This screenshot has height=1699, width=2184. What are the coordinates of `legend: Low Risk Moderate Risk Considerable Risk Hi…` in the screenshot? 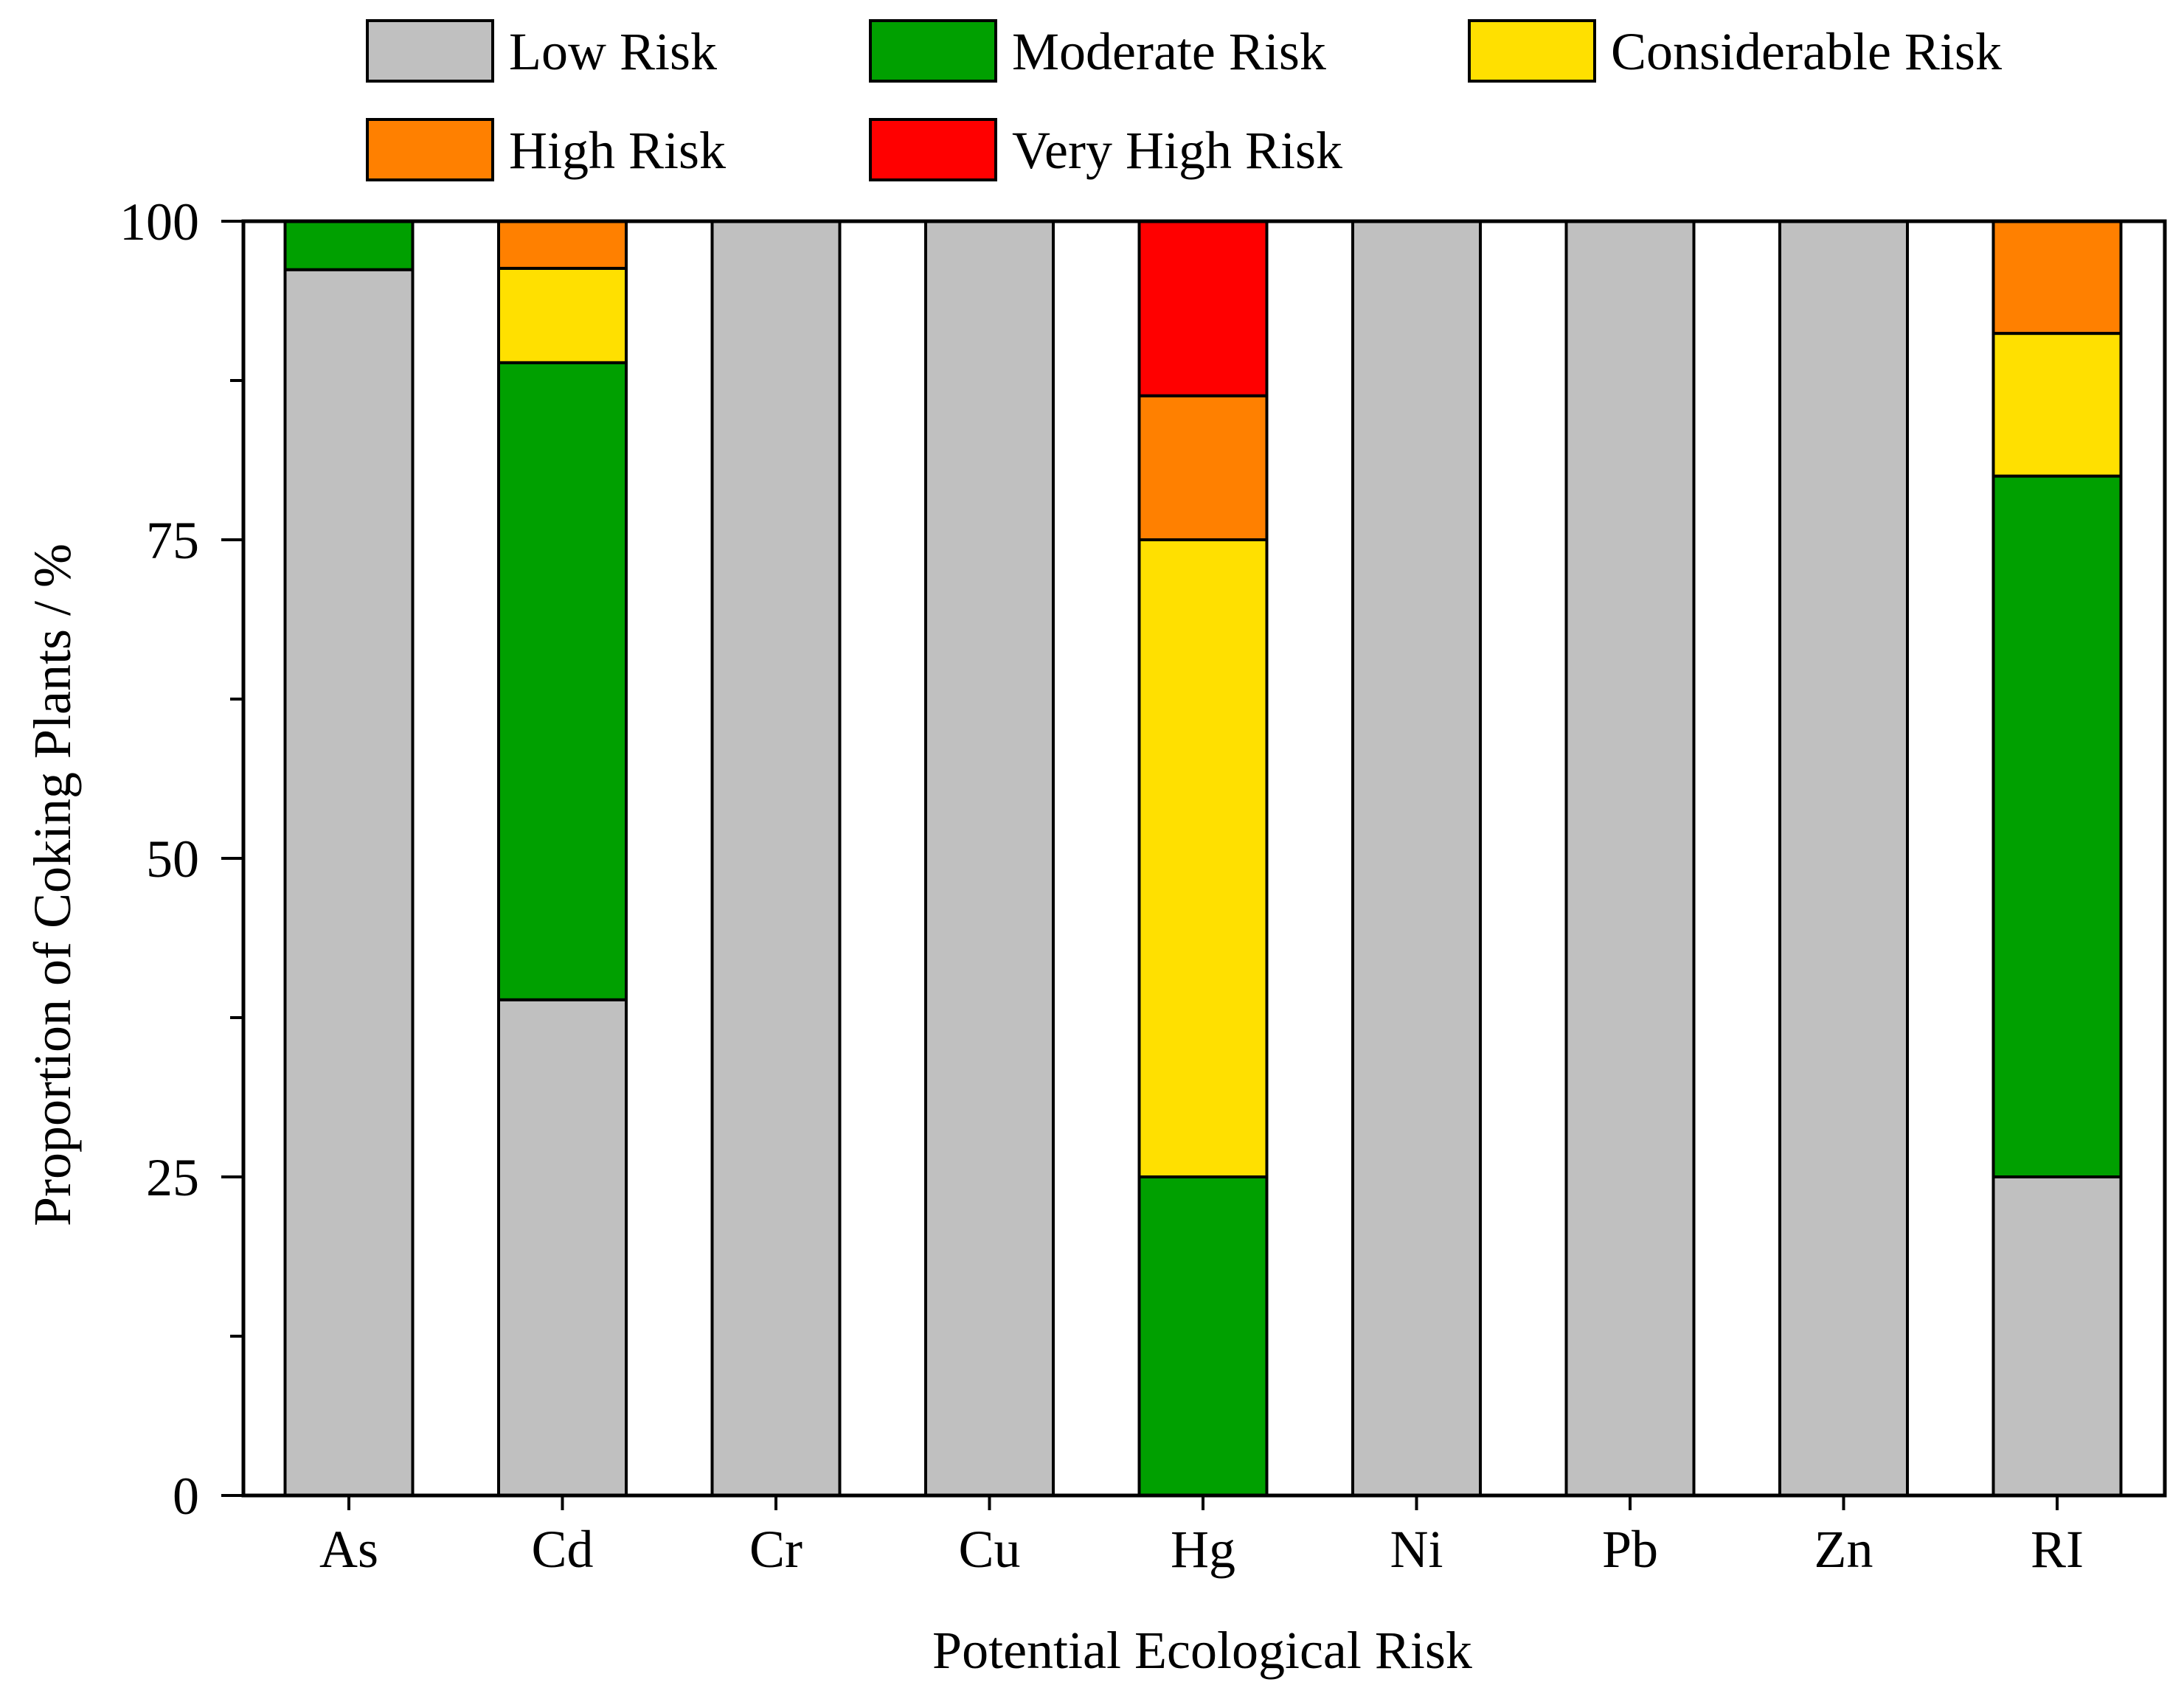 It's located at (1184, 100).